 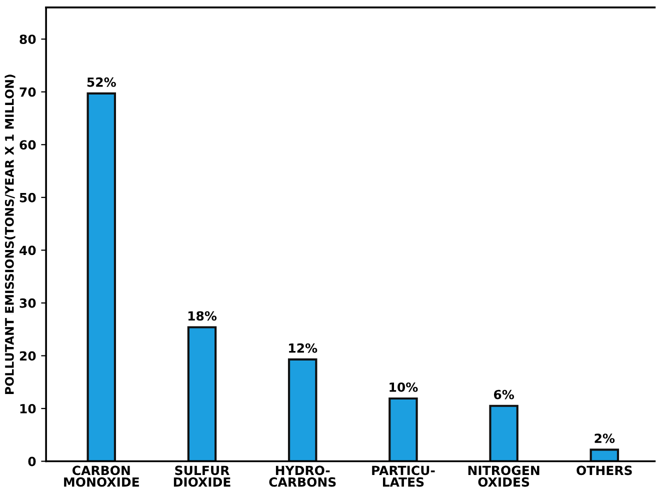 I want to click on y-tick-label: 80, so click(x=28, y=39).